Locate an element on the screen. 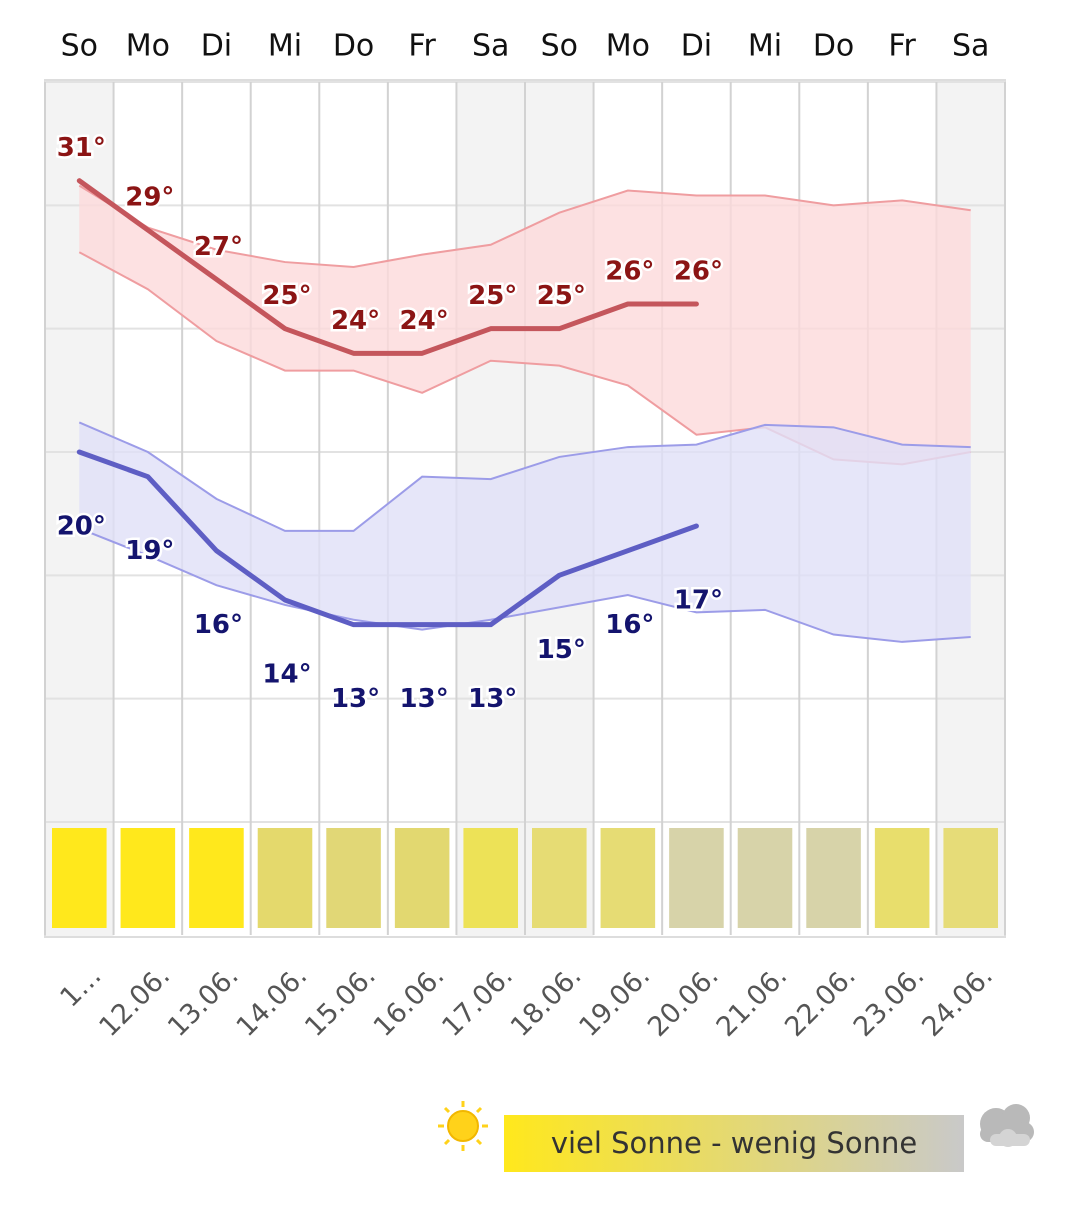 The width and height of the screenshot is (1080, 1217). value-label: 14° is located at coordinates (286, 675).